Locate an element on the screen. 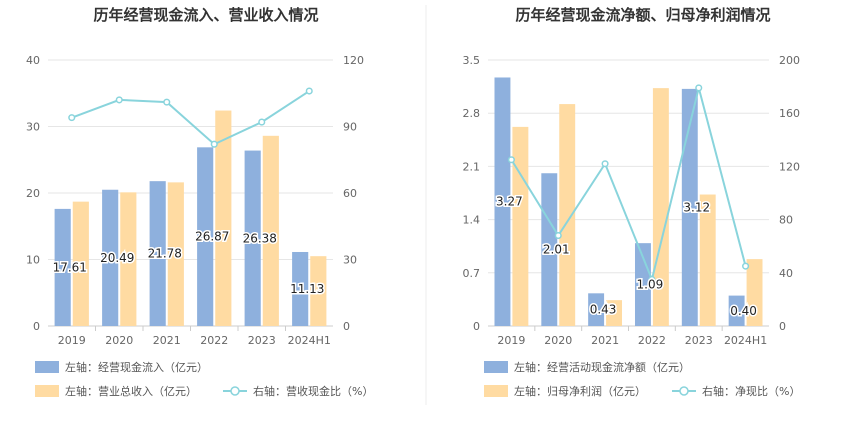  chart-2-y-left-tick-label: 2.8 is located at coordinates (472, 113).